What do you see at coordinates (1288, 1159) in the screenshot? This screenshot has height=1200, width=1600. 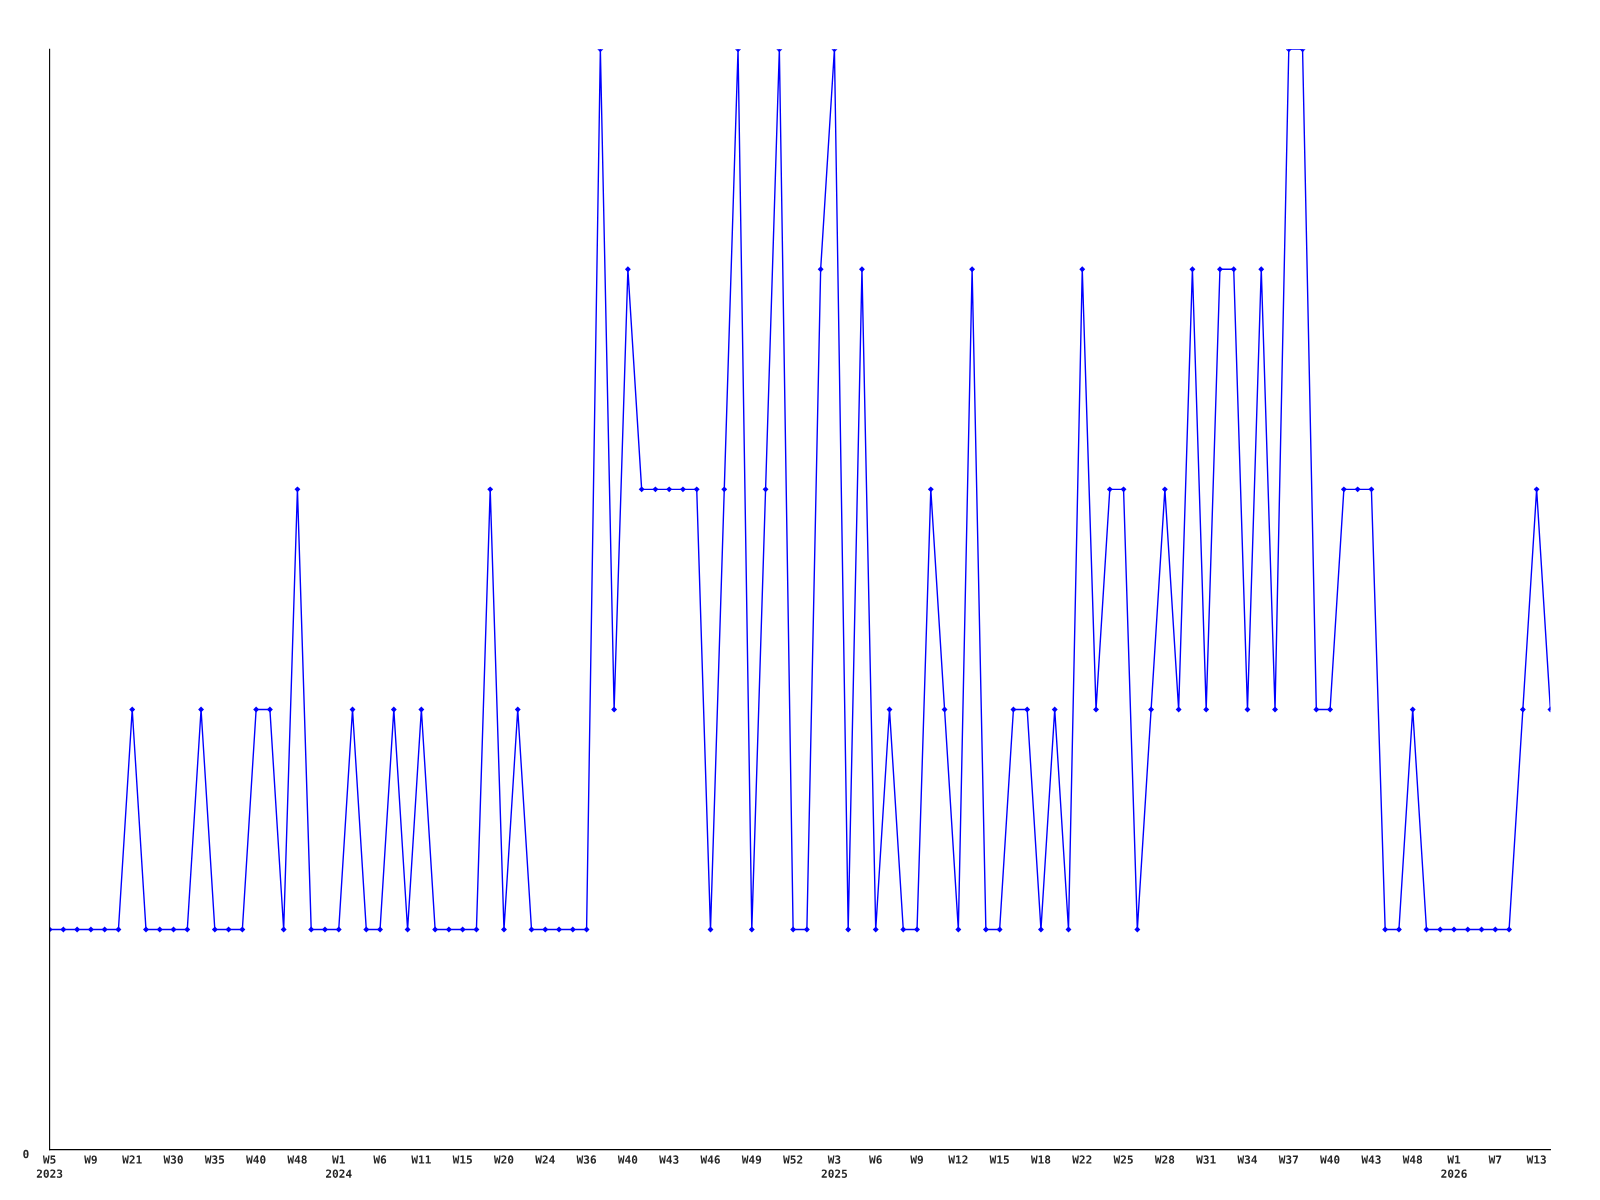 I see `x-tick-label: W37` at bounding box center [1288, 1159].